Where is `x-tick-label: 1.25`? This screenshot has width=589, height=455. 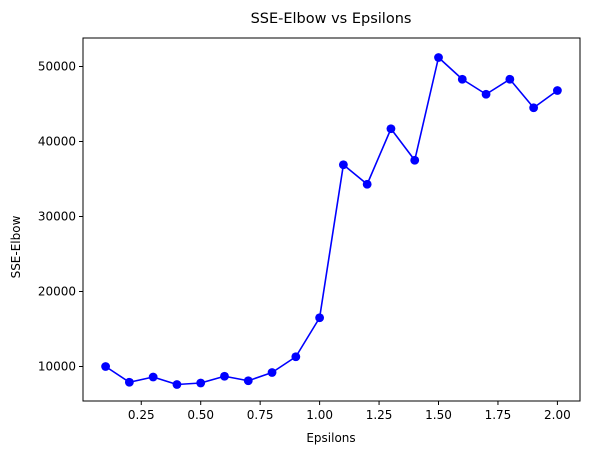 x-tick-label: 1.25 is located at coordinates (379, 415).